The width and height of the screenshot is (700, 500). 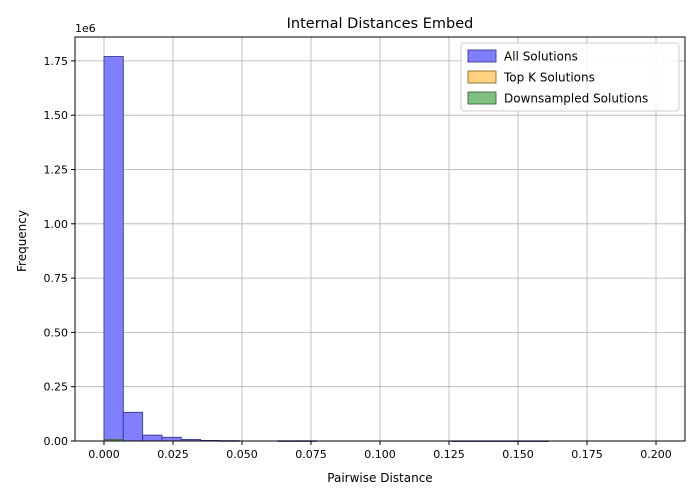 I want to click on y-axis-label: Frequency, so click(x=22, y=241).